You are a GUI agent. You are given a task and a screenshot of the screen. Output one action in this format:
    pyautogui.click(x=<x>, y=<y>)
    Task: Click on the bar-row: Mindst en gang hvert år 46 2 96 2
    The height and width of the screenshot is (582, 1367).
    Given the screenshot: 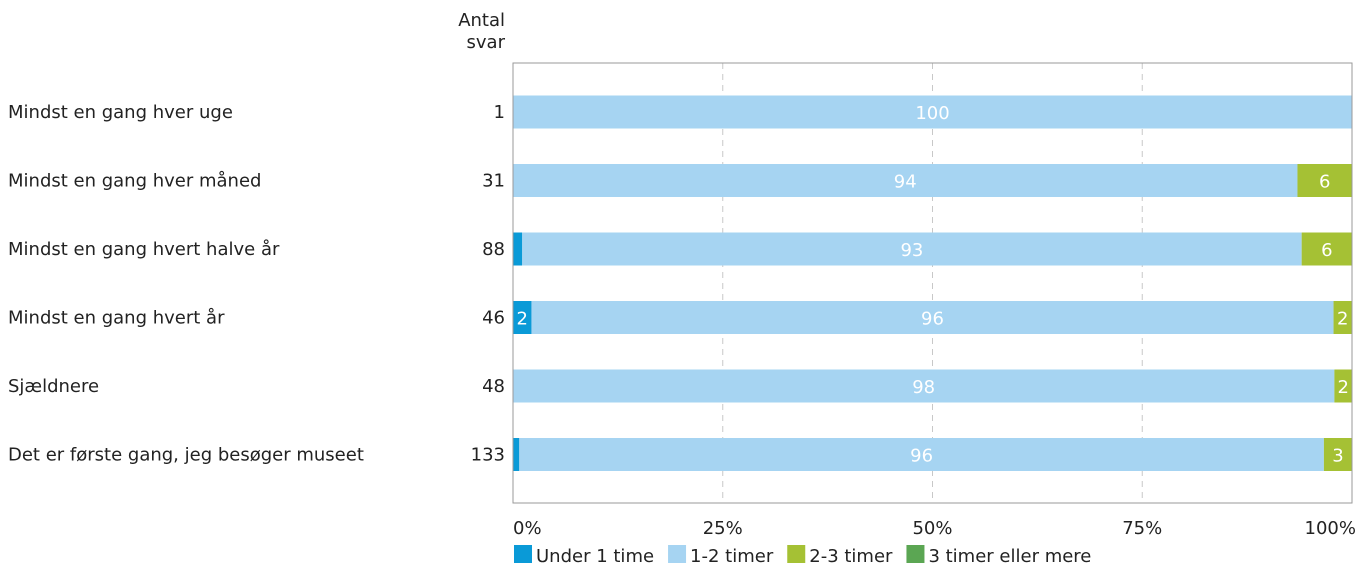 What is the action you would take?
    pyautogui.click(x=680, y=317)
    